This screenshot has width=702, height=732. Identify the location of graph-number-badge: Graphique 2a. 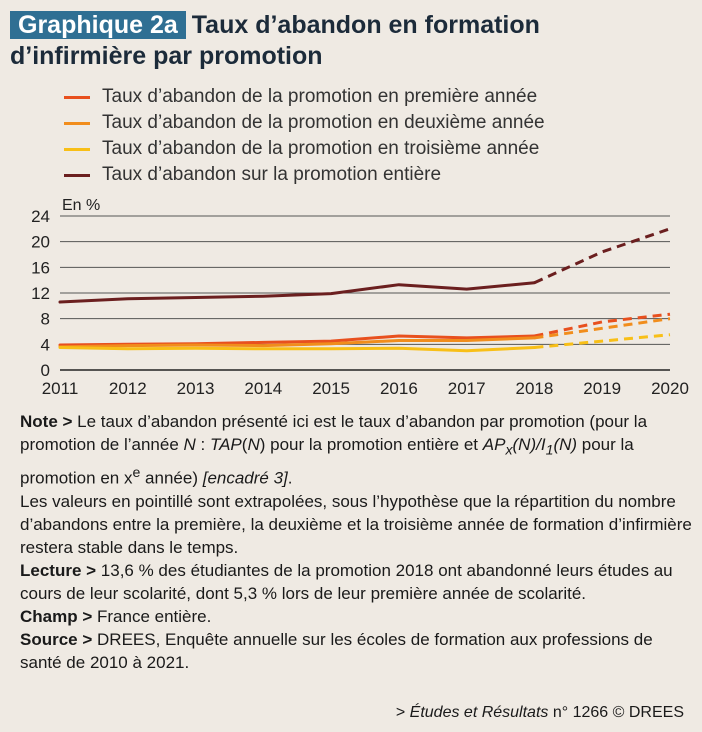
(98, 25).